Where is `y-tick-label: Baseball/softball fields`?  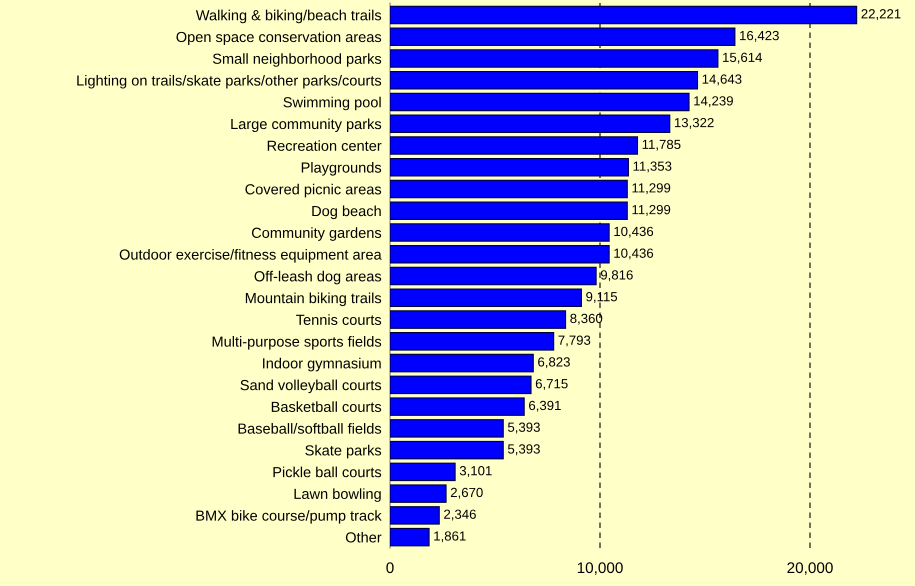
y-tick-label: Baseball/softball fields is located at coordinates (310, 428).